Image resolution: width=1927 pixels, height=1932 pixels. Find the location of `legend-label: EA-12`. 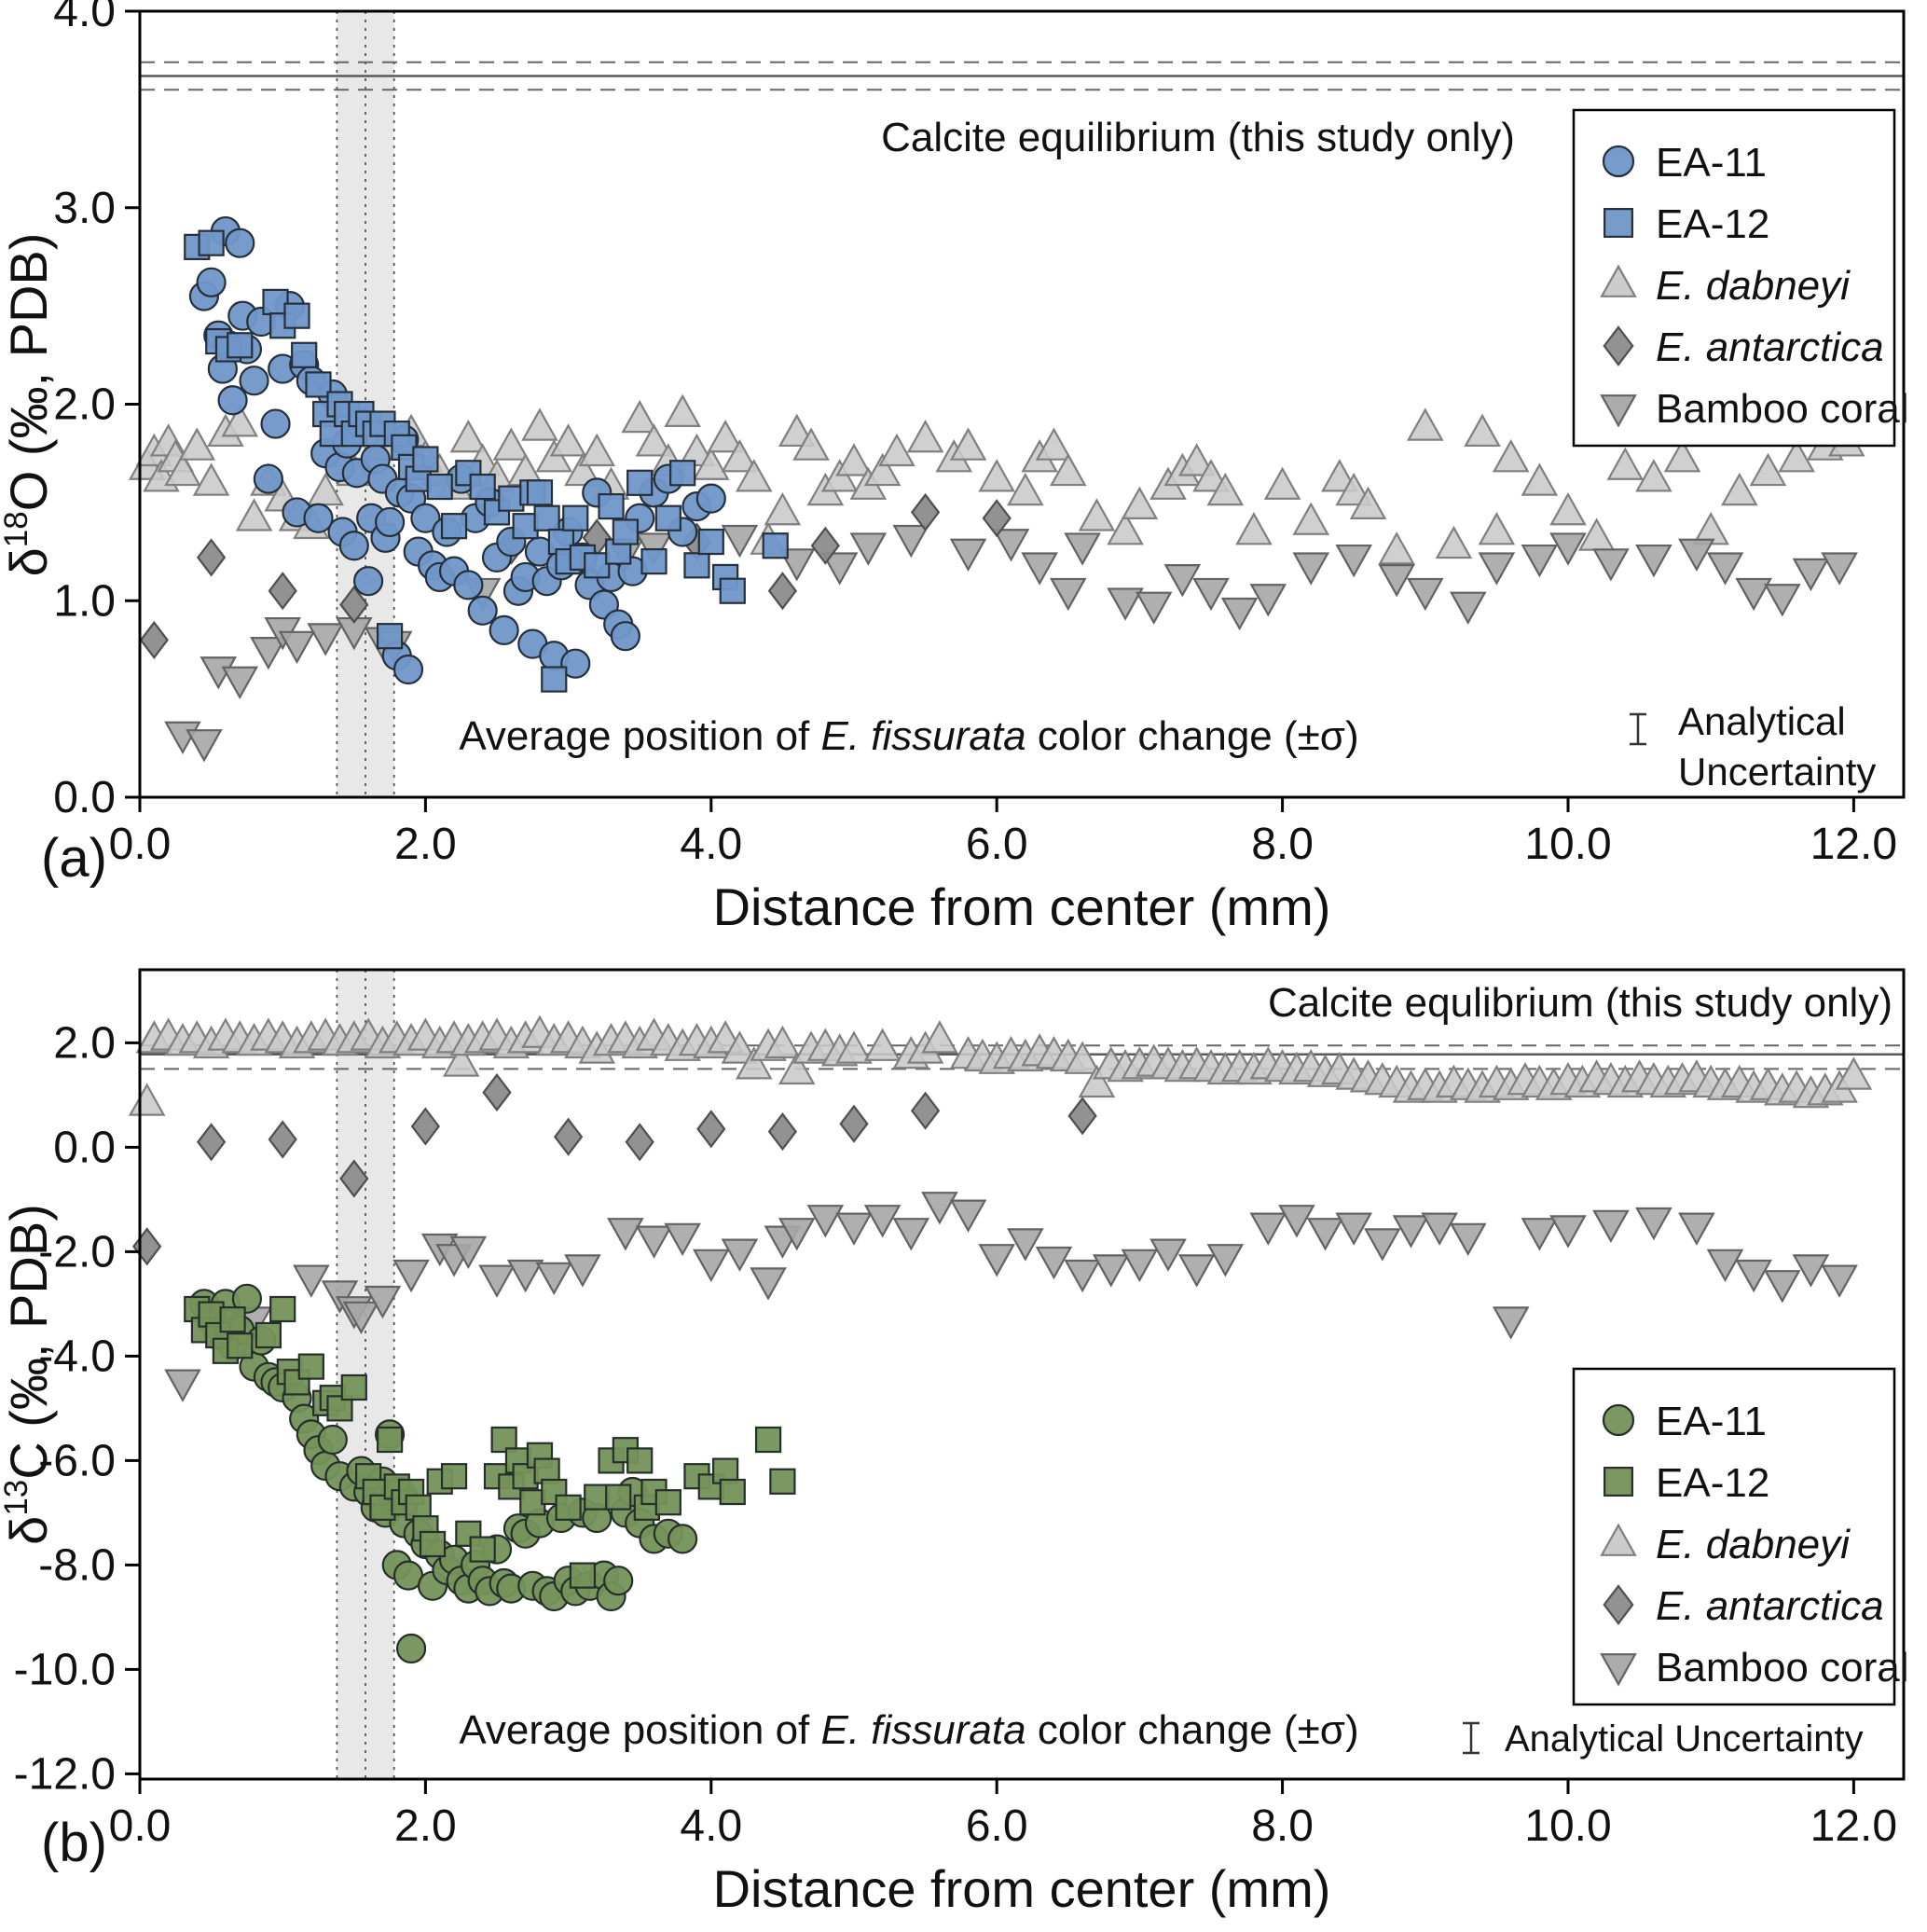

legend-label: EA-12 is located at coordinates (1712, 224).